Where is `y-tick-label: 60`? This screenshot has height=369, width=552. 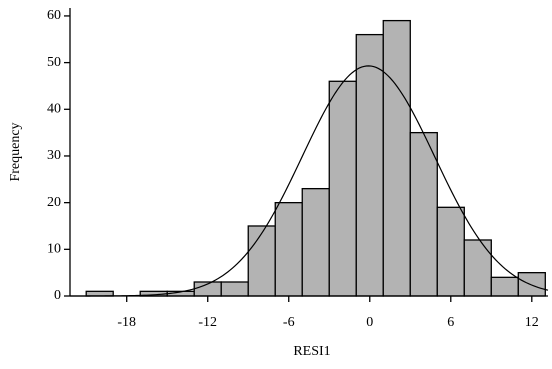 y-tick-label: 60 is located at coordinates (54, 15).